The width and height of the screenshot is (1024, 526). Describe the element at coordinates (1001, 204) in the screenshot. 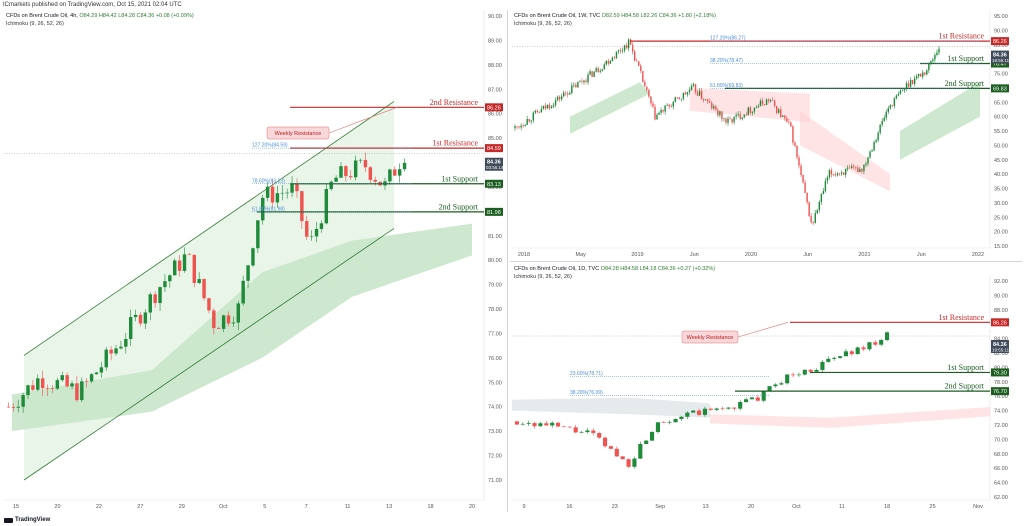

I see `price-tick-label: 30.00` at that location.